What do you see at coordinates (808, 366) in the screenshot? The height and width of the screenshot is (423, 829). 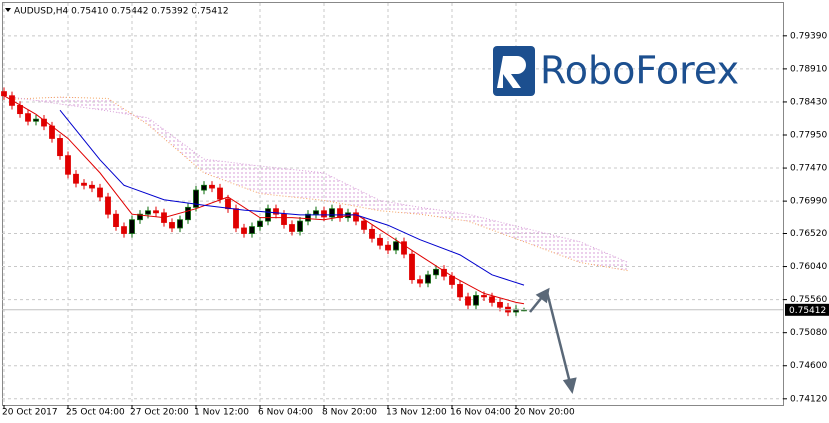 I see `y-tick-label: 0.74600` at bounding box center [808, 366].